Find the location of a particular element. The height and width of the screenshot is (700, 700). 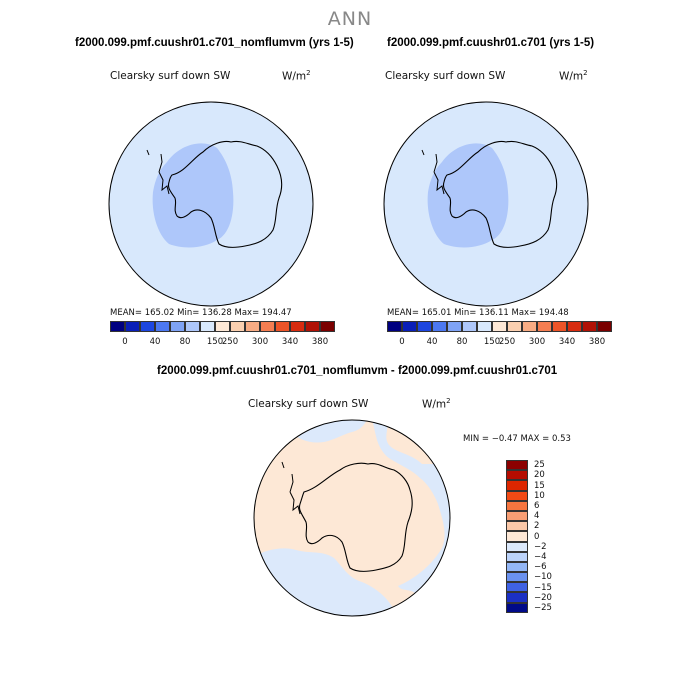

colorbar-tick-label: 25 is located at coordinates (539, 465).